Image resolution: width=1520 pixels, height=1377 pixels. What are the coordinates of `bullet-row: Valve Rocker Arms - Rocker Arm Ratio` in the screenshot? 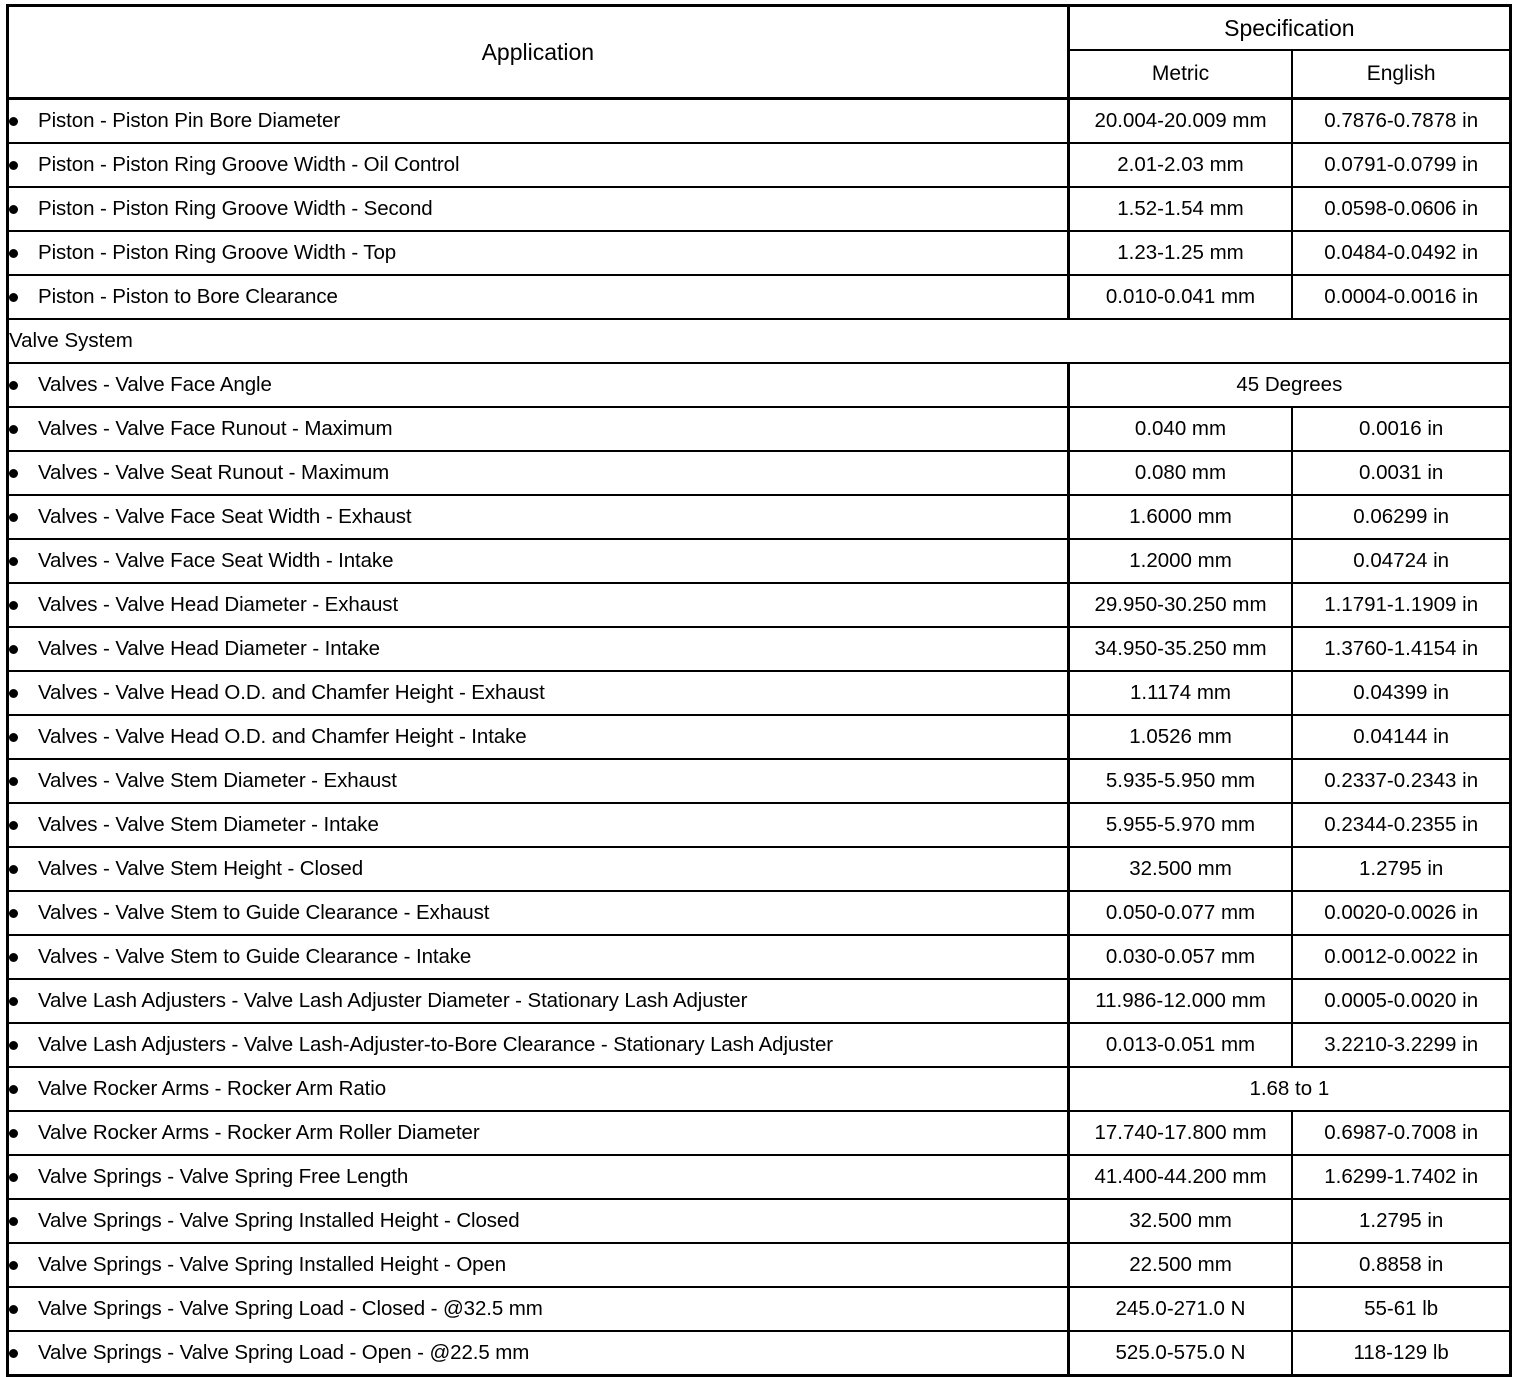 It's located at (538, 1089).